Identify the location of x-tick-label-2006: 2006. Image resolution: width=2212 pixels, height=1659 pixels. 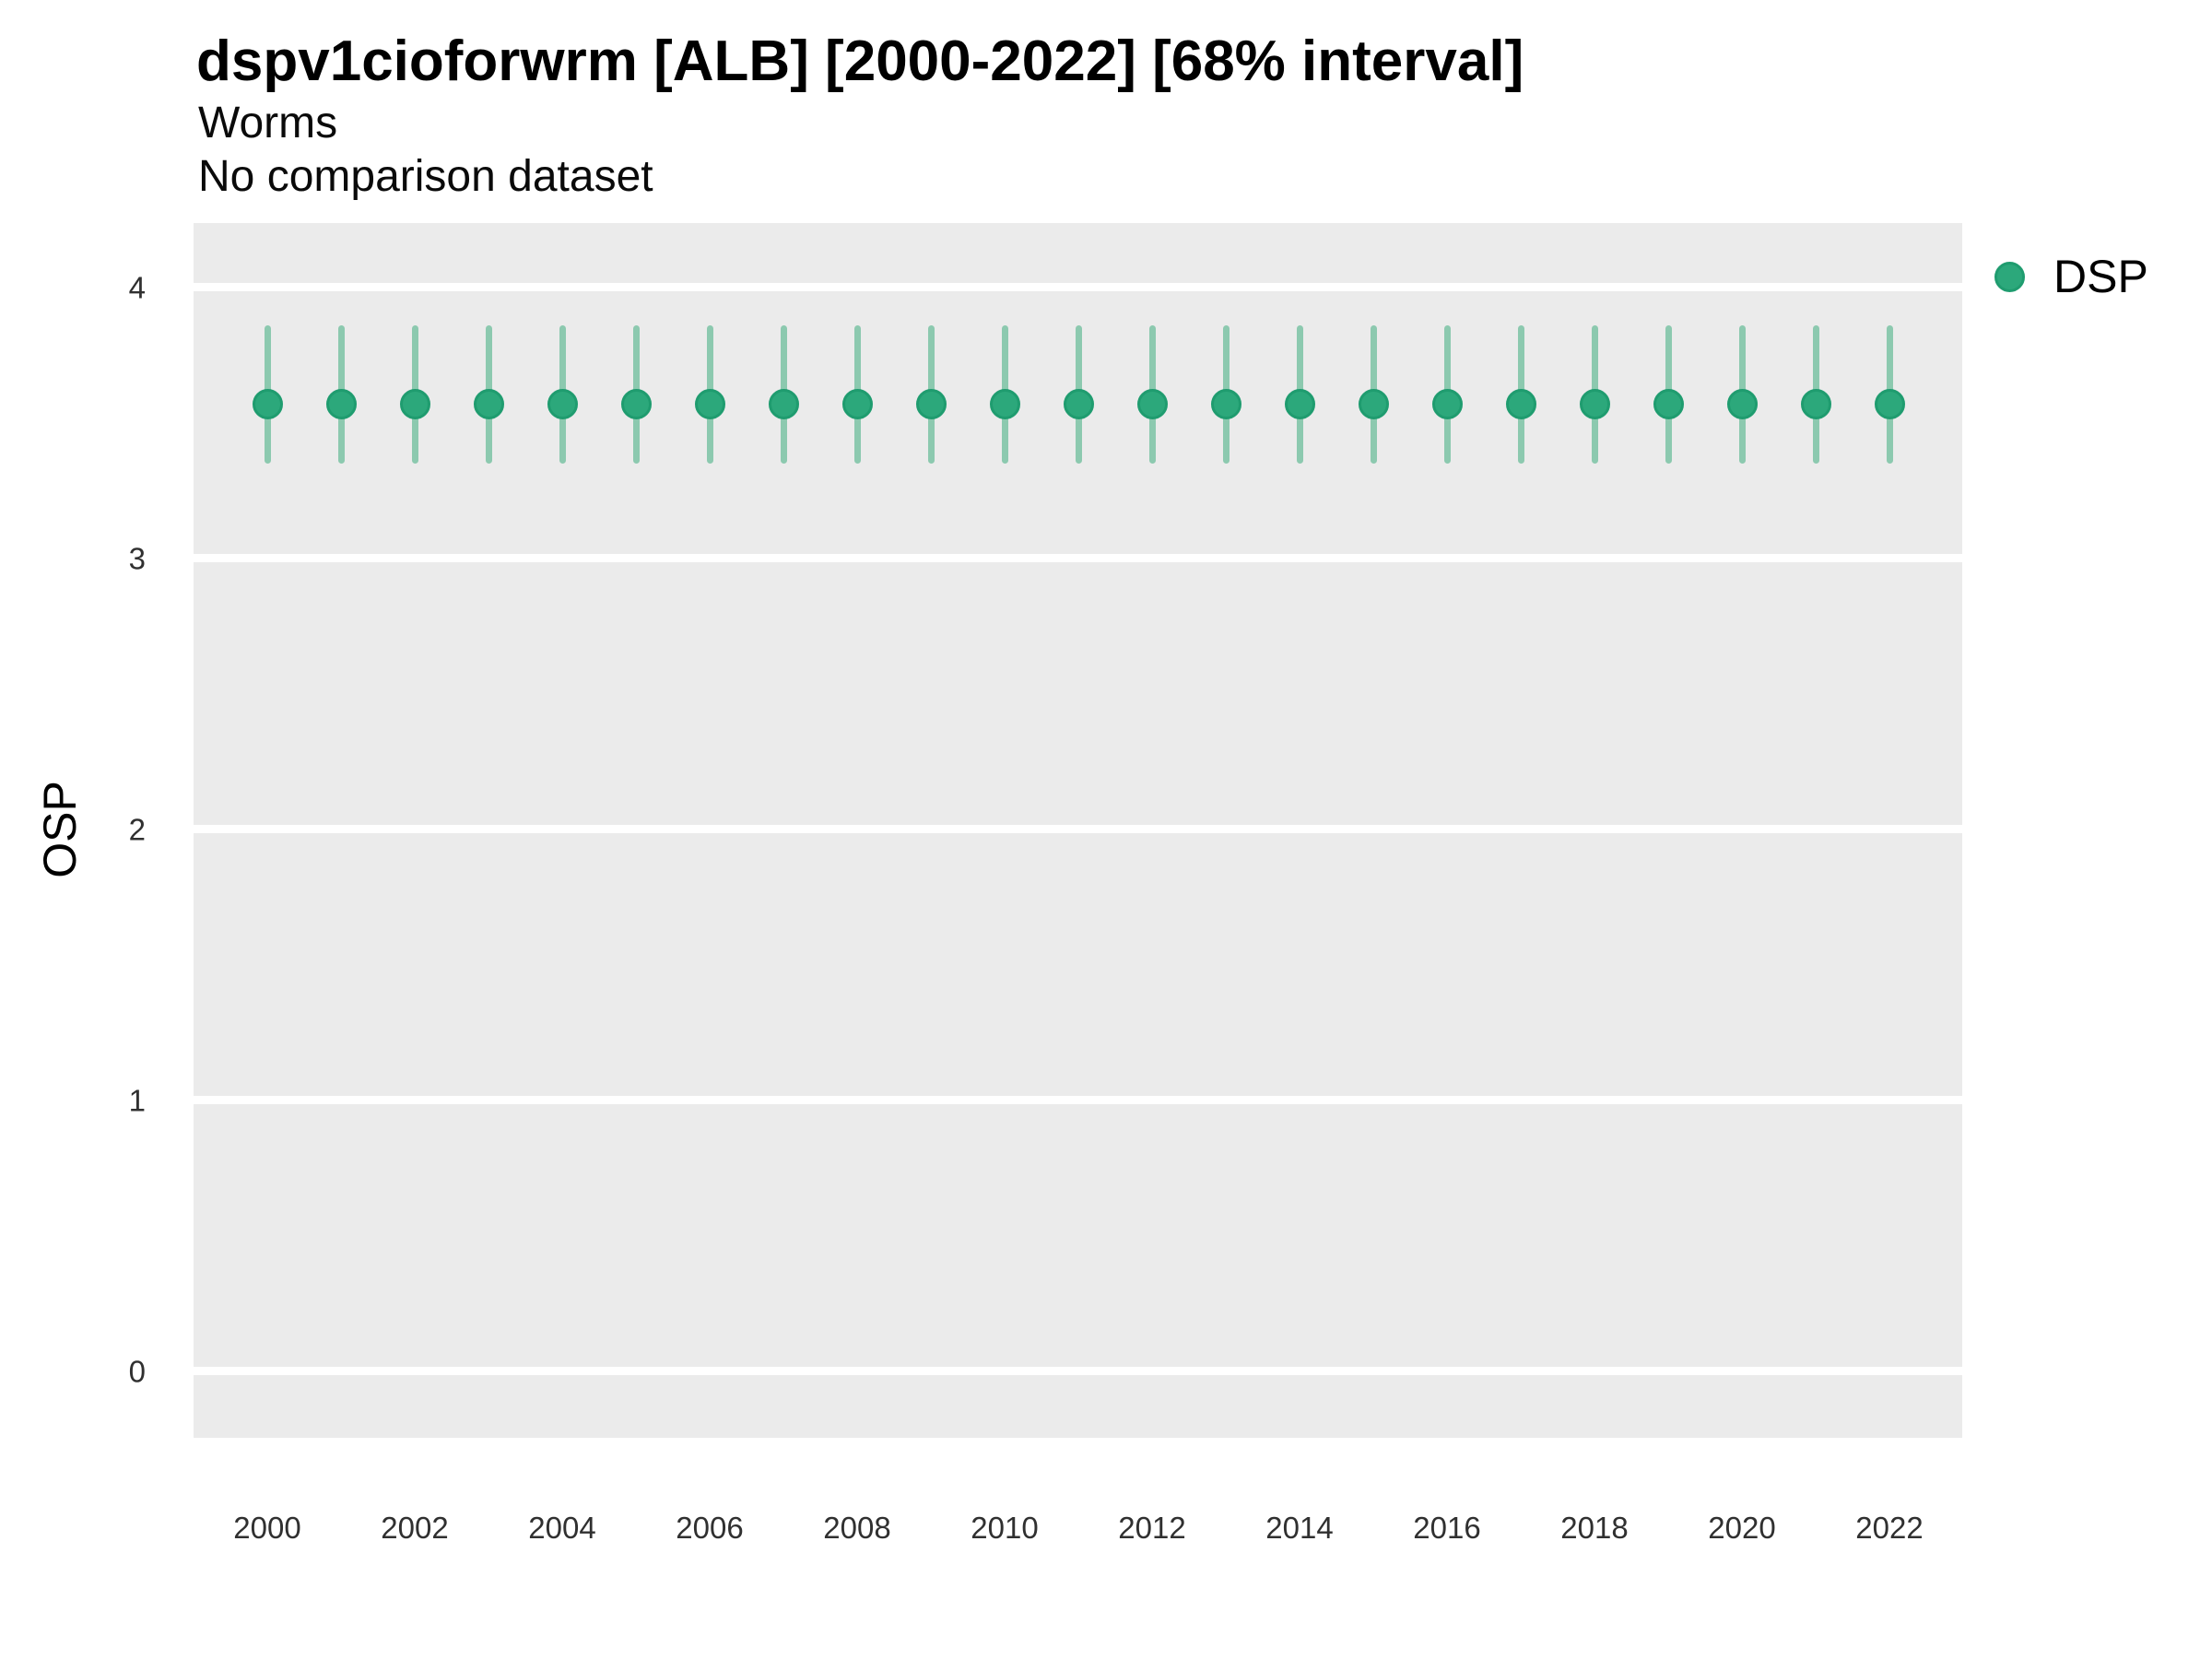
(710, 1528).